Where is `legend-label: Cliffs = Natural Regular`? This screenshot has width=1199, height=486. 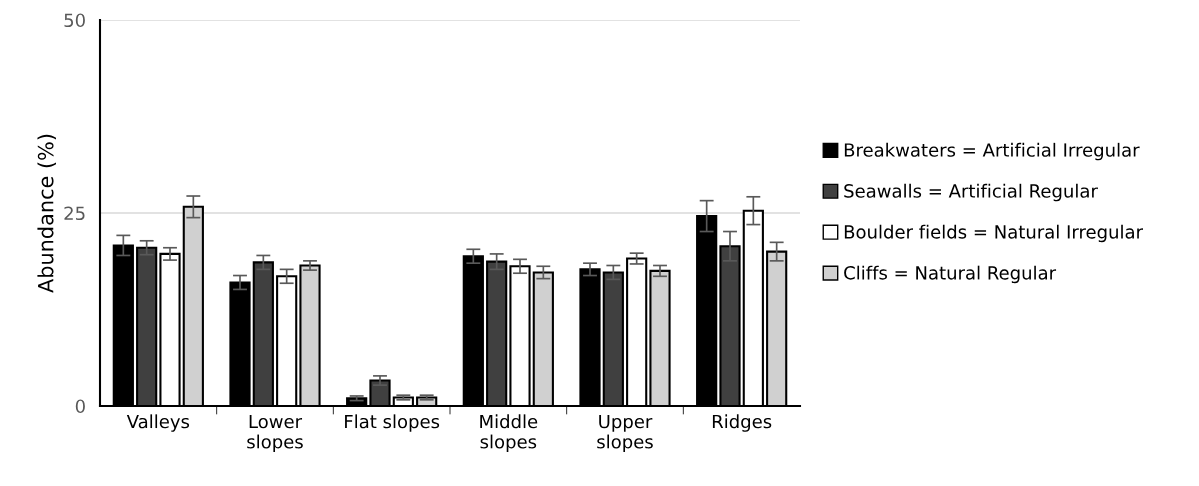 legend-label: Cliffs = Natural Regular is located at coordinates (950, 274).